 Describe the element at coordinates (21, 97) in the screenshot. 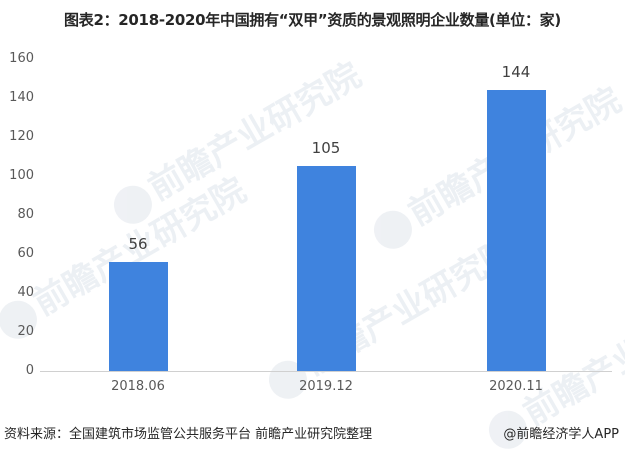

I see `y-tick-label: 140` at that location.